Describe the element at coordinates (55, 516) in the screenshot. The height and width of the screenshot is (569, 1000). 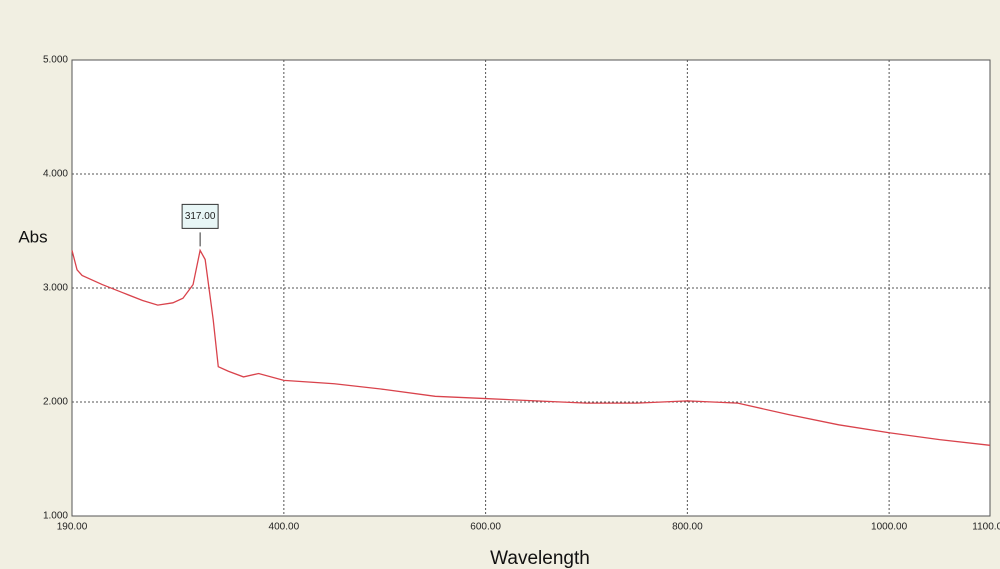
I see `y-tick-label: 1.000` at that location.